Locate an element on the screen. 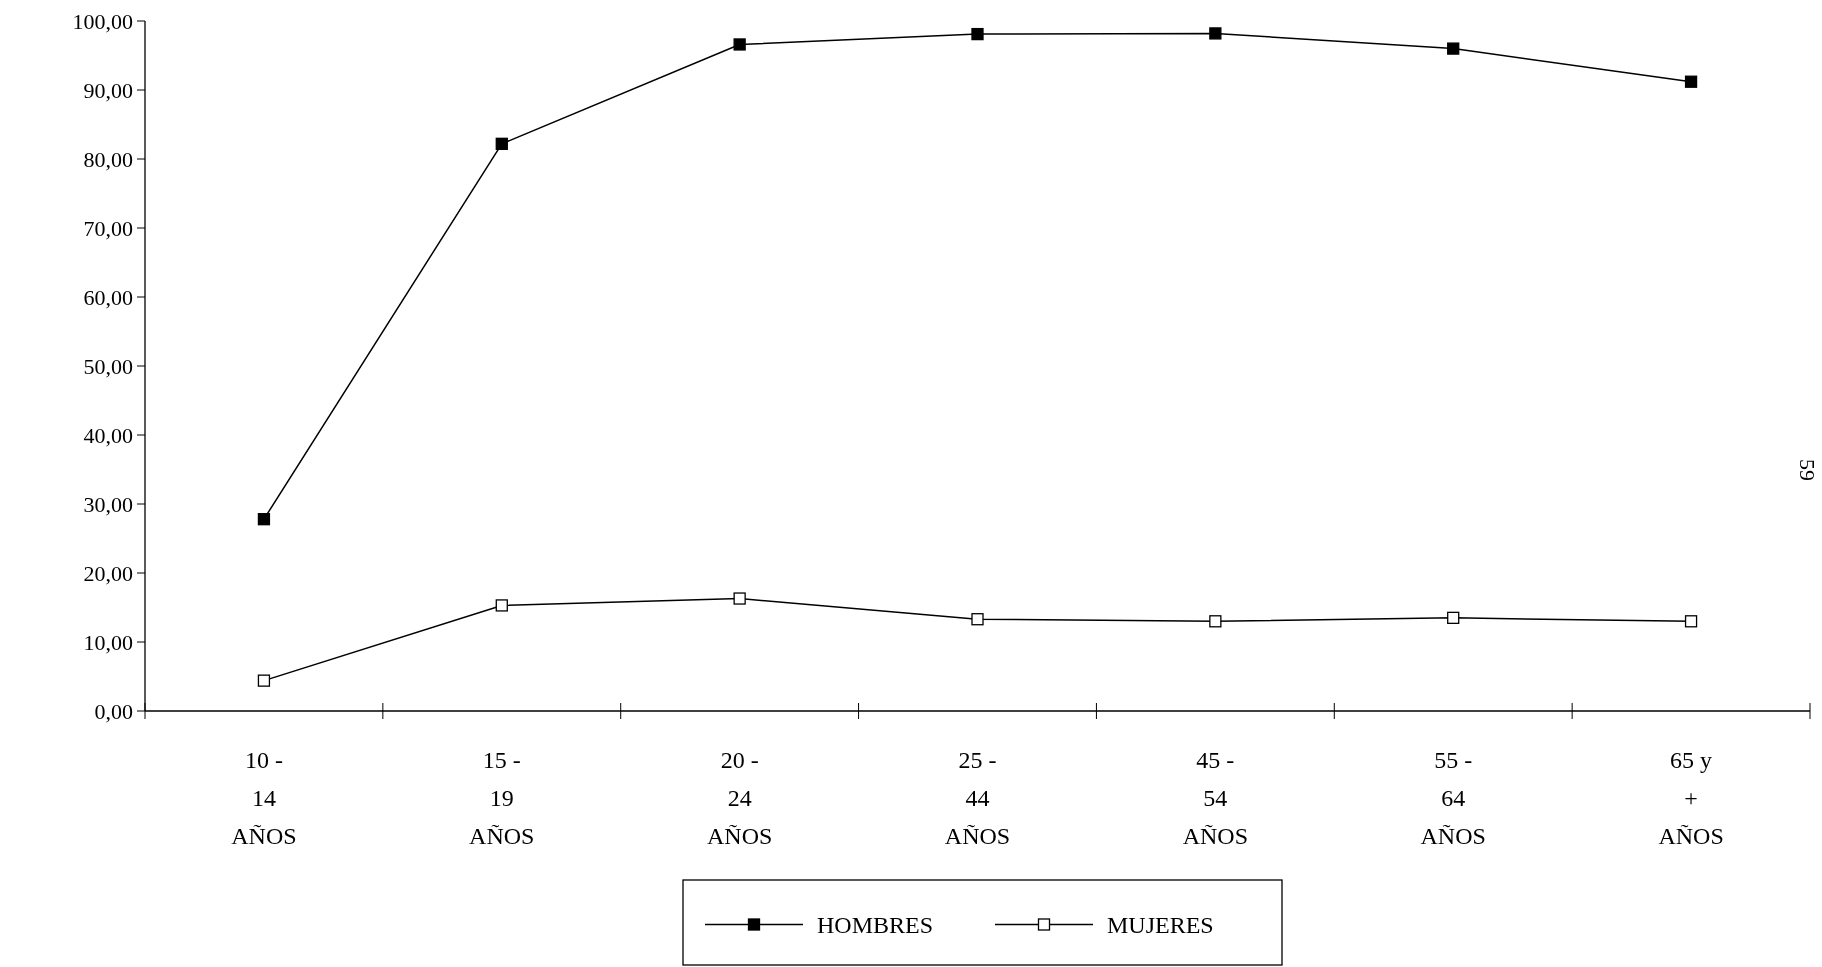 The height and width of the screenshot is (967, 1822). y-tick-label: 90,00 is located at coordinates (108, 90).